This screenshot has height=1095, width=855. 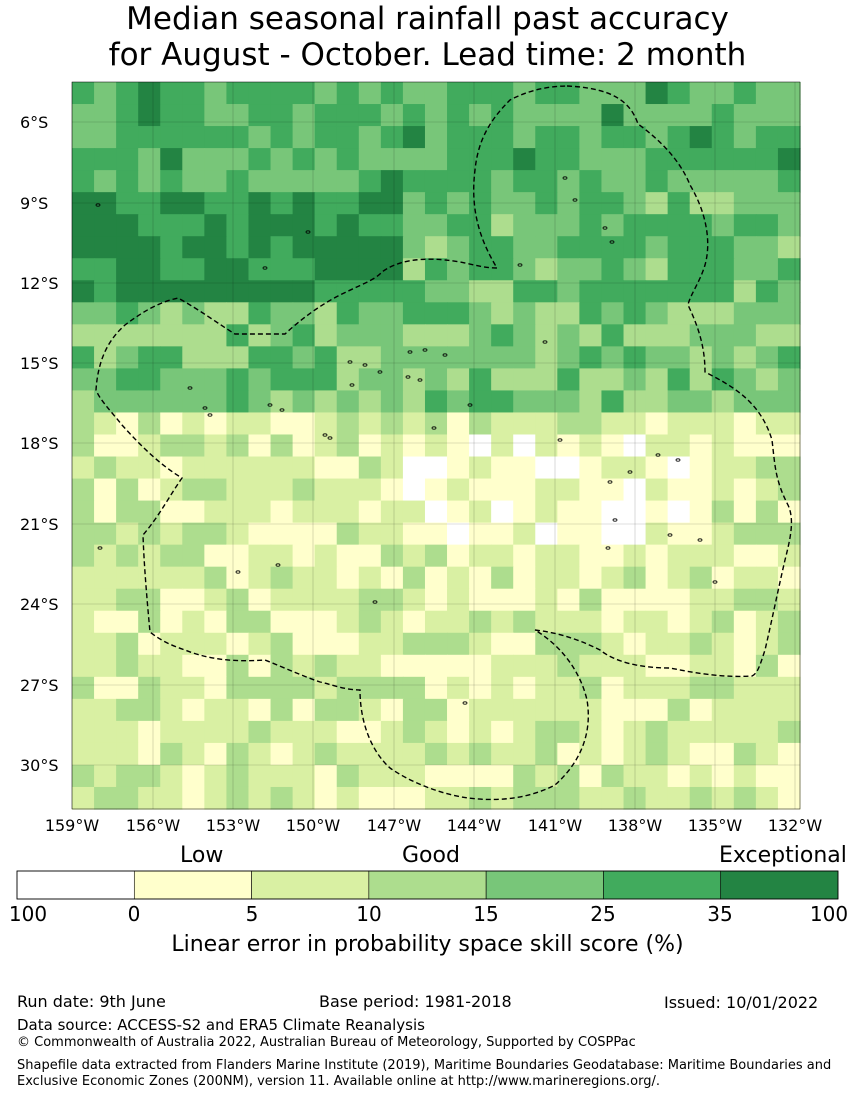 I want to click on colorbar-tick: 25, so click(x=603, y=914).